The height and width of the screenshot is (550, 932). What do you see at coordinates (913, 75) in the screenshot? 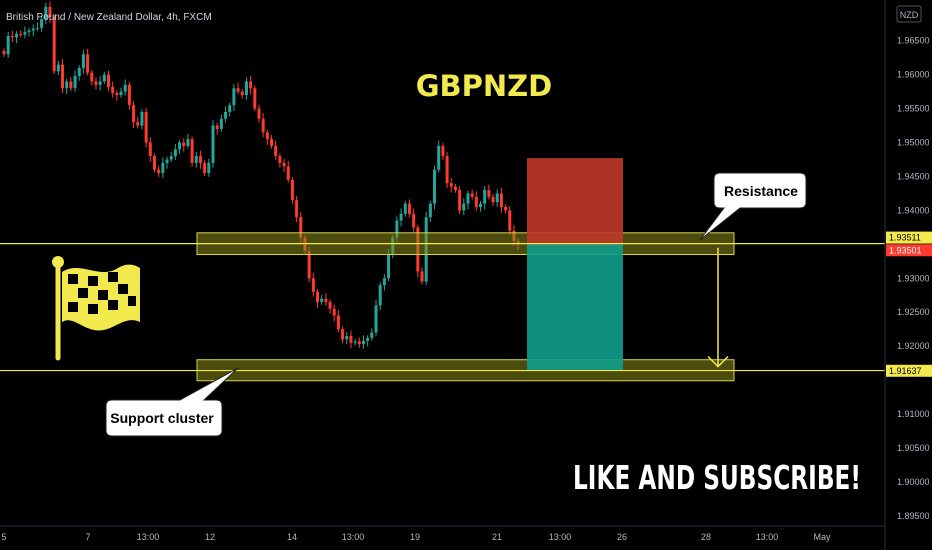
I see `price-tick-label: 1.96000` at bounding box center [913, 75].